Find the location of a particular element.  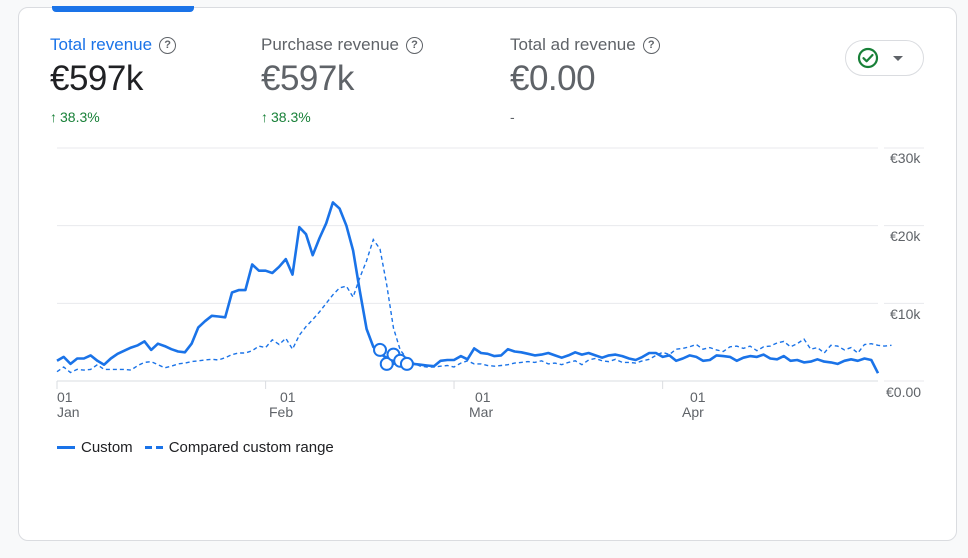

x-tick-label: 01 Feb is located at coordinates (282, 404).